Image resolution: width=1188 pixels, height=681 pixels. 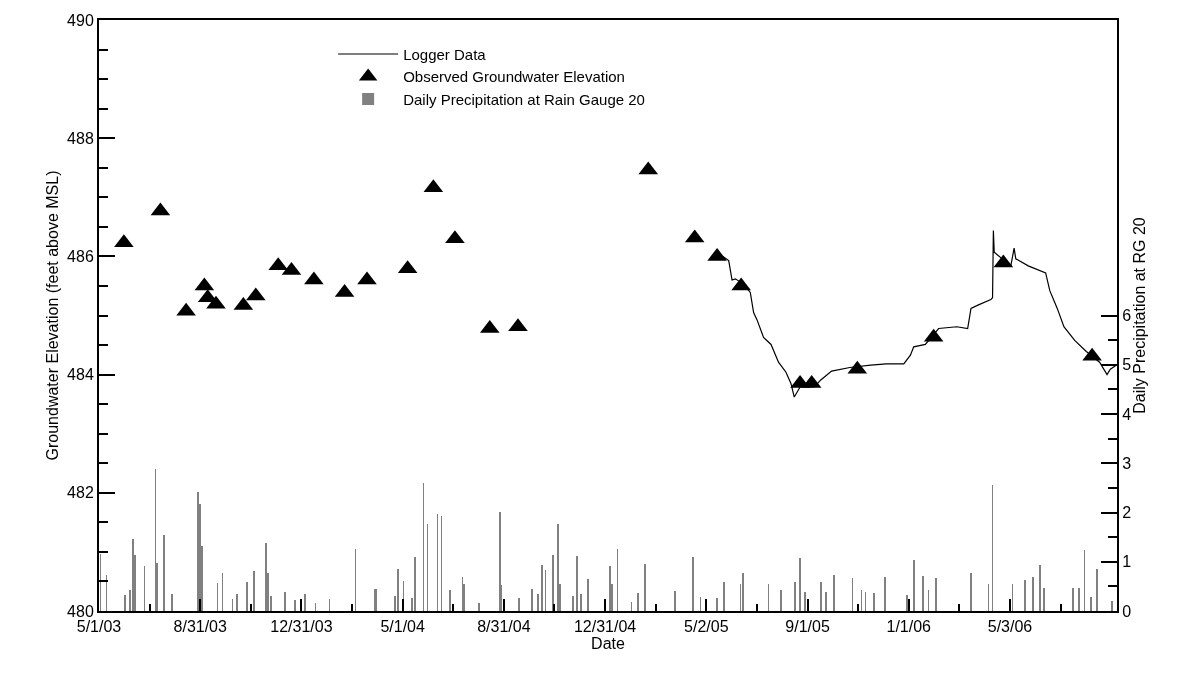 What do you see at coordinates (807, 627) in the screenshot?
I see `x-tick-label: 9/1/05` at bounding box center [807, 627].